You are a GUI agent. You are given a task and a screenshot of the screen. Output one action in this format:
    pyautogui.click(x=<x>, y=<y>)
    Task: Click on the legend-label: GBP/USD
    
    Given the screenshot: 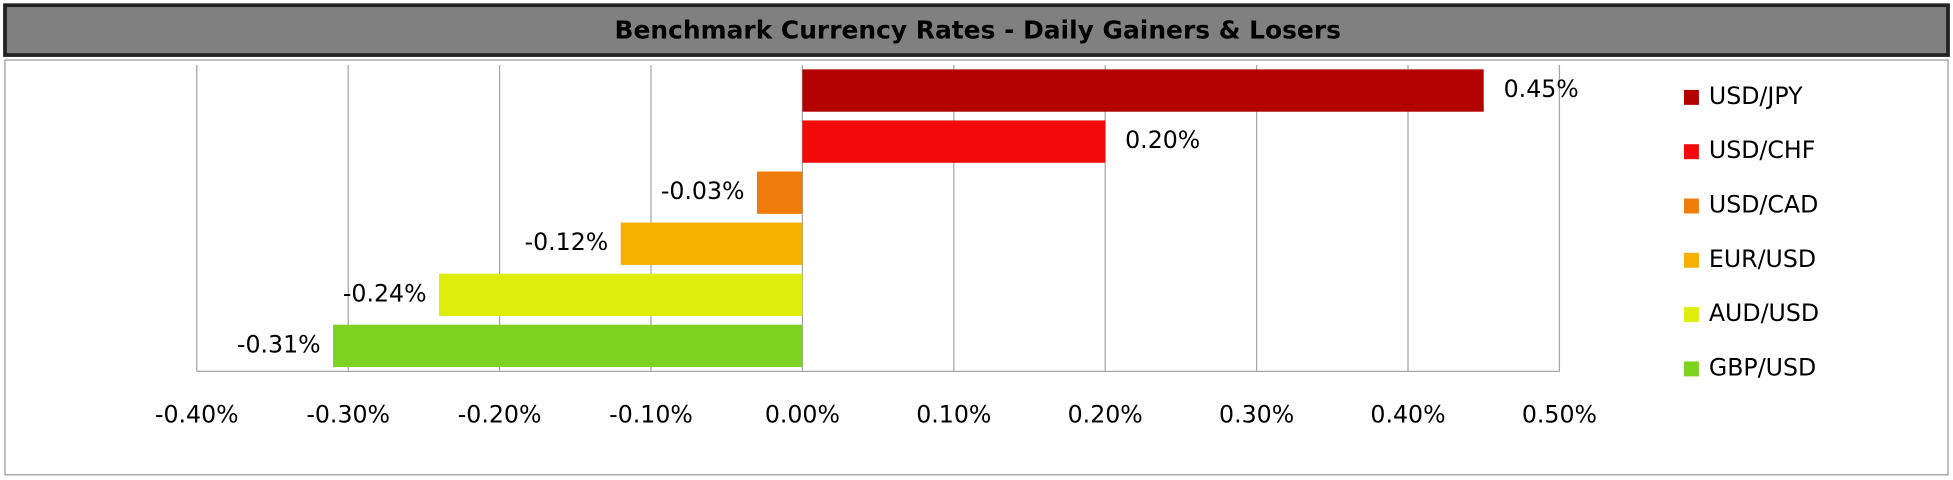 What is the action you would take?
    pyautogui.click(x=1762, y=367)
    